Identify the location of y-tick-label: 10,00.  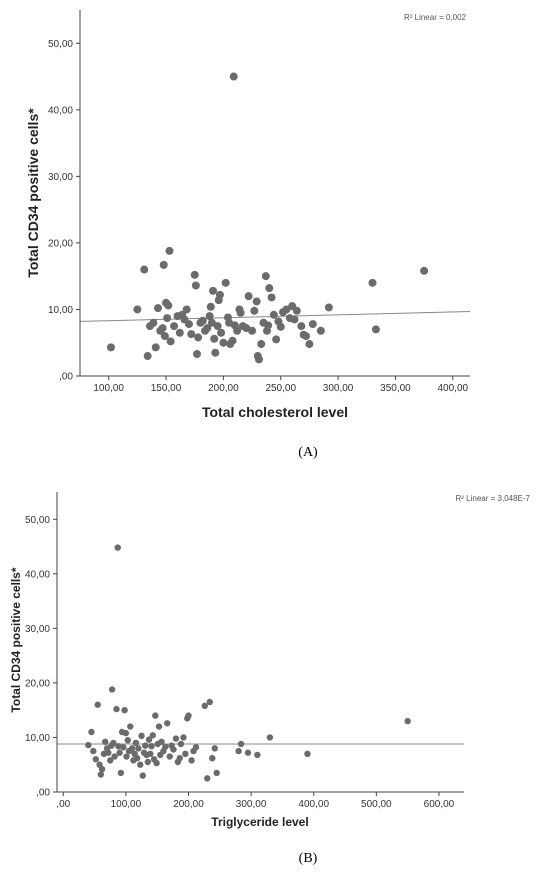
(60, 310).